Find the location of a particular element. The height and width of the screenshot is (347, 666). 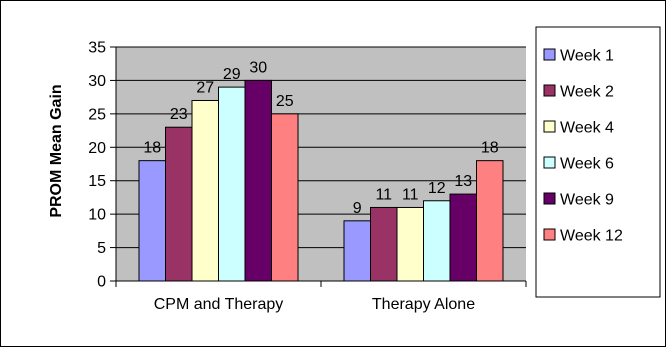

legend-label: Week 9 is located at coordinates (587, 200).